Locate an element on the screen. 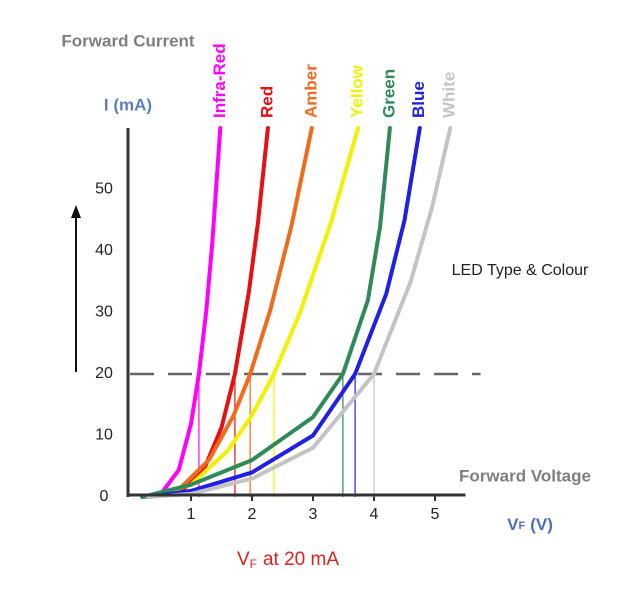 The height and width of the screenshot is (610, 641). annotation-text: at 20 mA is located at coordinates (301, 559).